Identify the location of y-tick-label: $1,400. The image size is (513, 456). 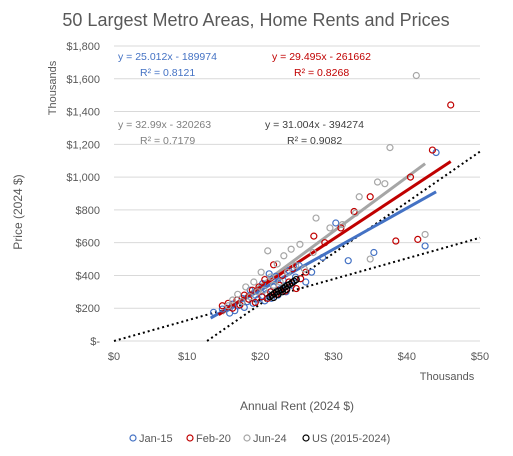
(83, 113).